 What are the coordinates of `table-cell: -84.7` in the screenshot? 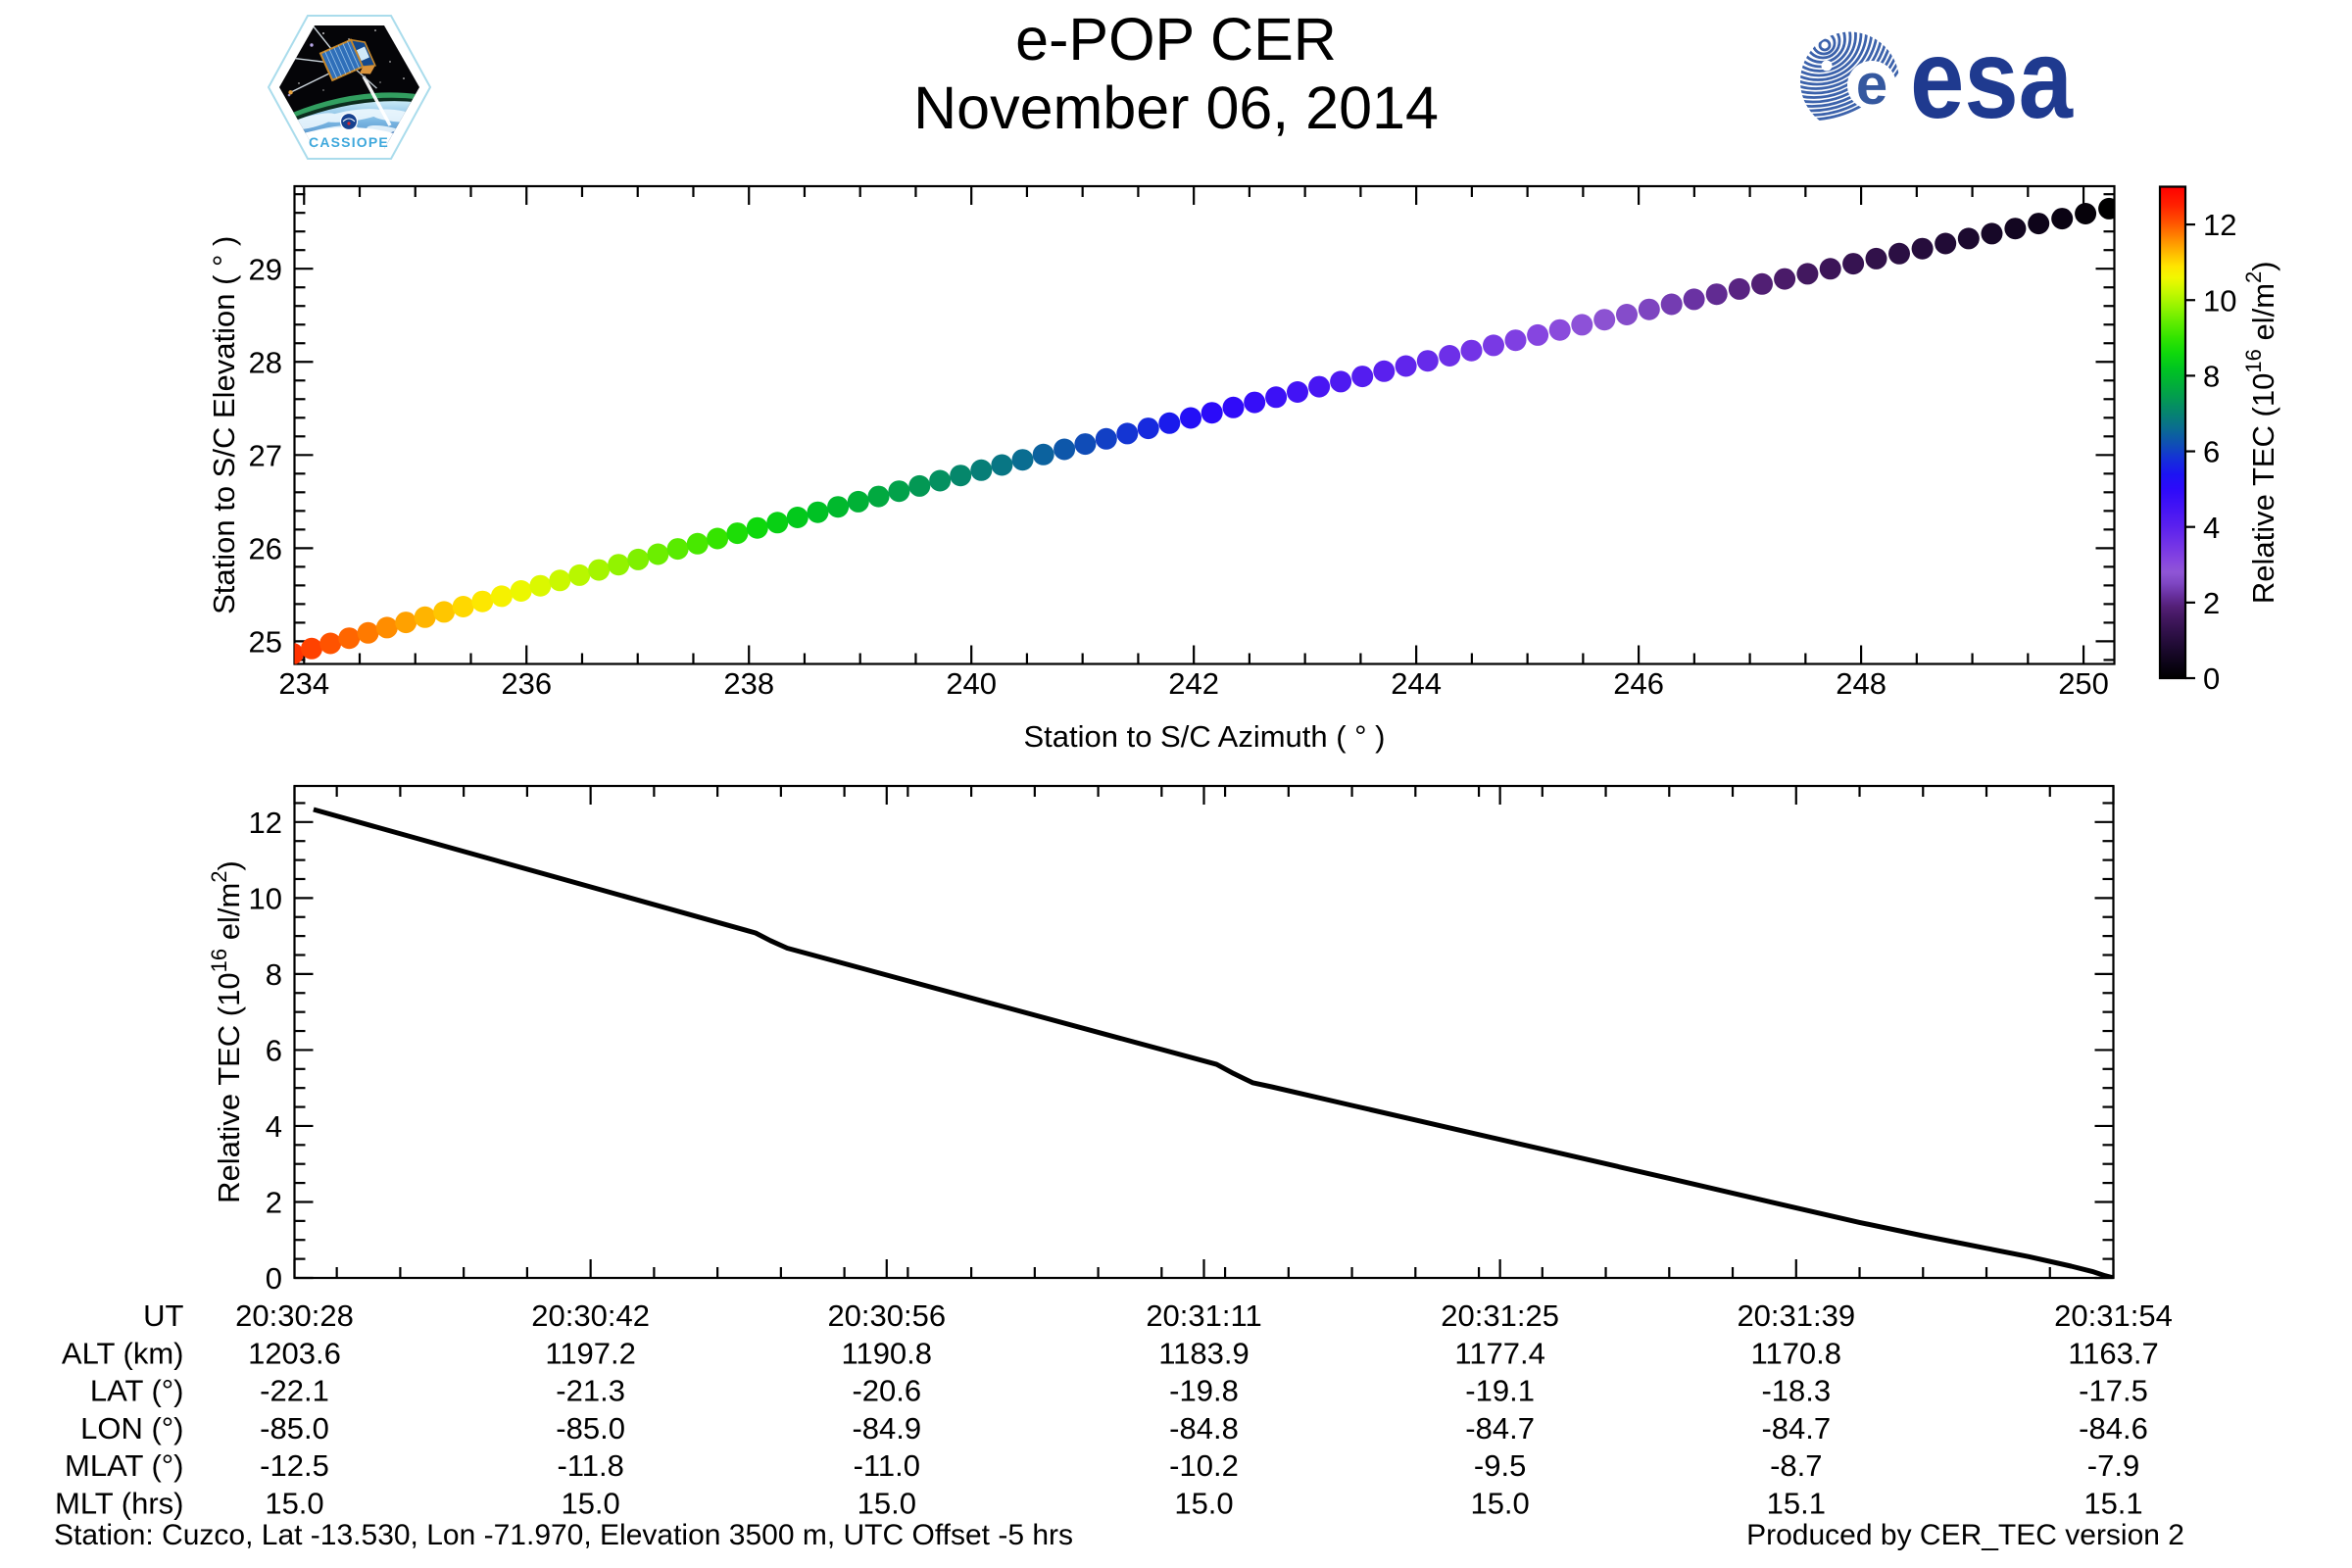 It's located at (1500, 1428).